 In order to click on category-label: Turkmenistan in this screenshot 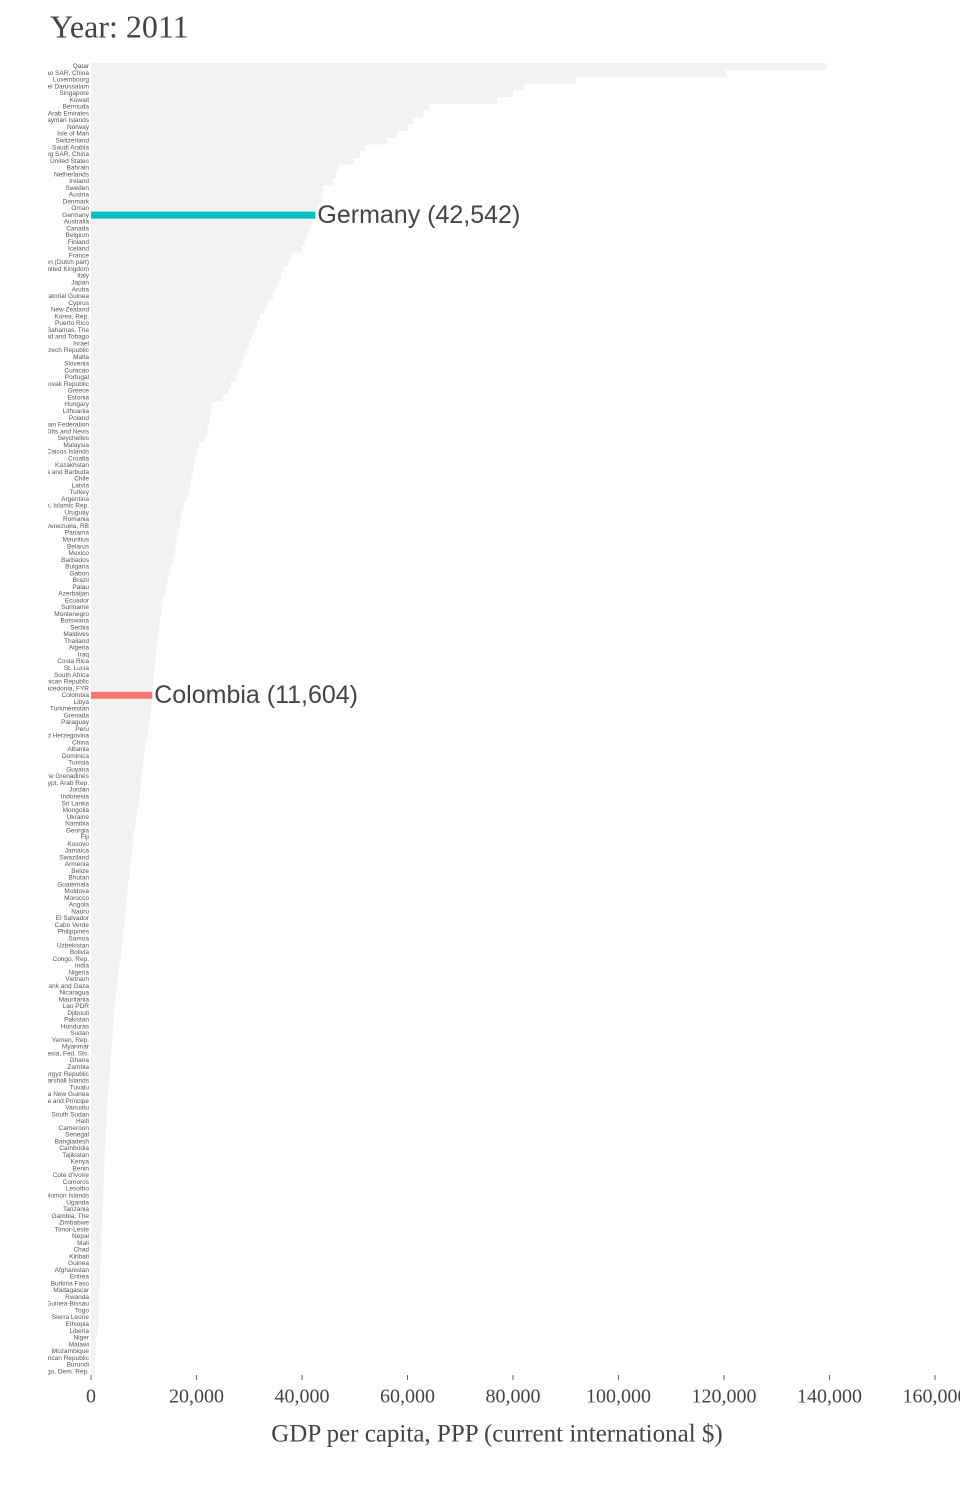, I will do `click(70, 709)`.